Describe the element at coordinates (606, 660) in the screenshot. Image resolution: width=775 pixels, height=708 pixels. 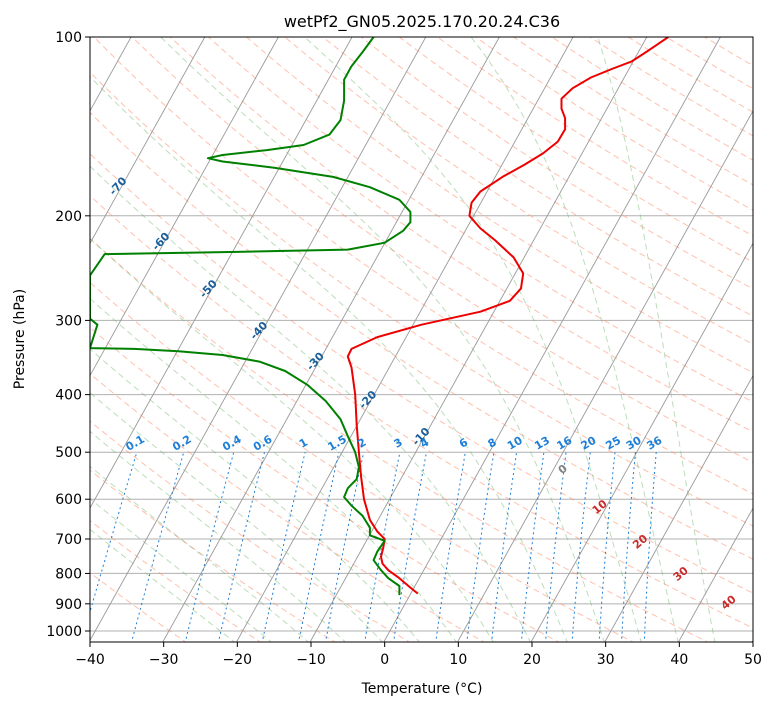
I see `x-tick-label: 30` at that location.